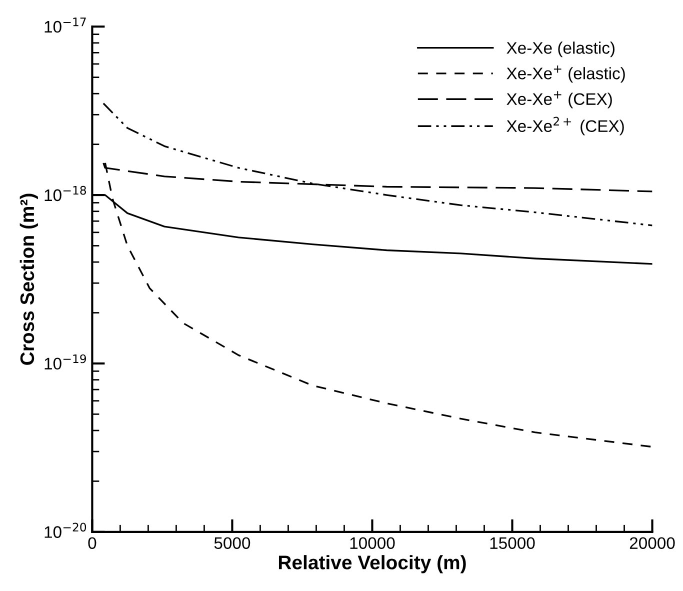 The width and height of the screenshot is (683, 591). Describe the element at coordinates (372, 564) in the screenshot. I see `x-axis-title: Relative Velocity (m)` at that location.